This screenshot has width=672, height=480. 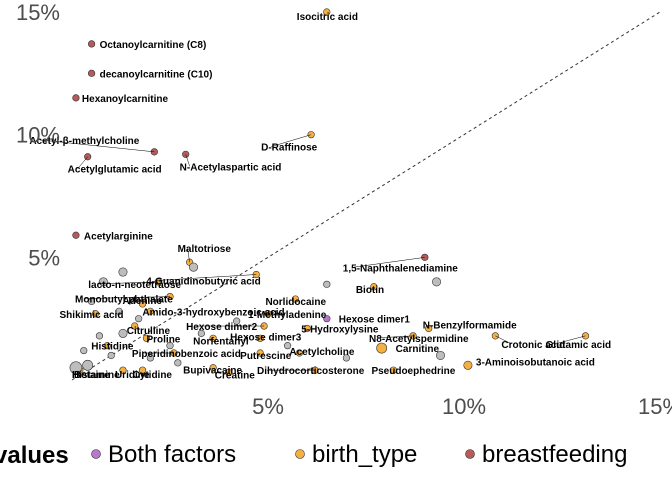 What do you see at coordinates (554, 454) in the screenshot?
I see `legend-label-breastfeeding: breastfeeding` at bounding box center [554, 454].